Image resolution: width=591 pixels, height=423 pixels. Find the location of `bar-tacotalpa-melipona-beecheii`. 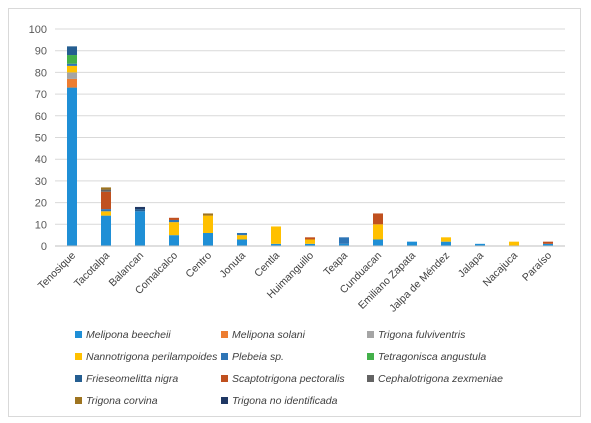

bar-tacotalpa-melipona-beecheii is located at coordinates (106, 230).